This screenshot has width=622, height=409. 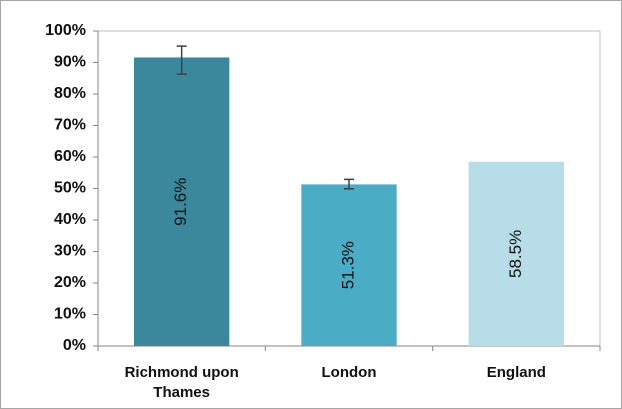 What do you see at coordinates (70, 62) in the screenshot?
I see `y-tick-label: 90%` at bounding box center [70, 62].